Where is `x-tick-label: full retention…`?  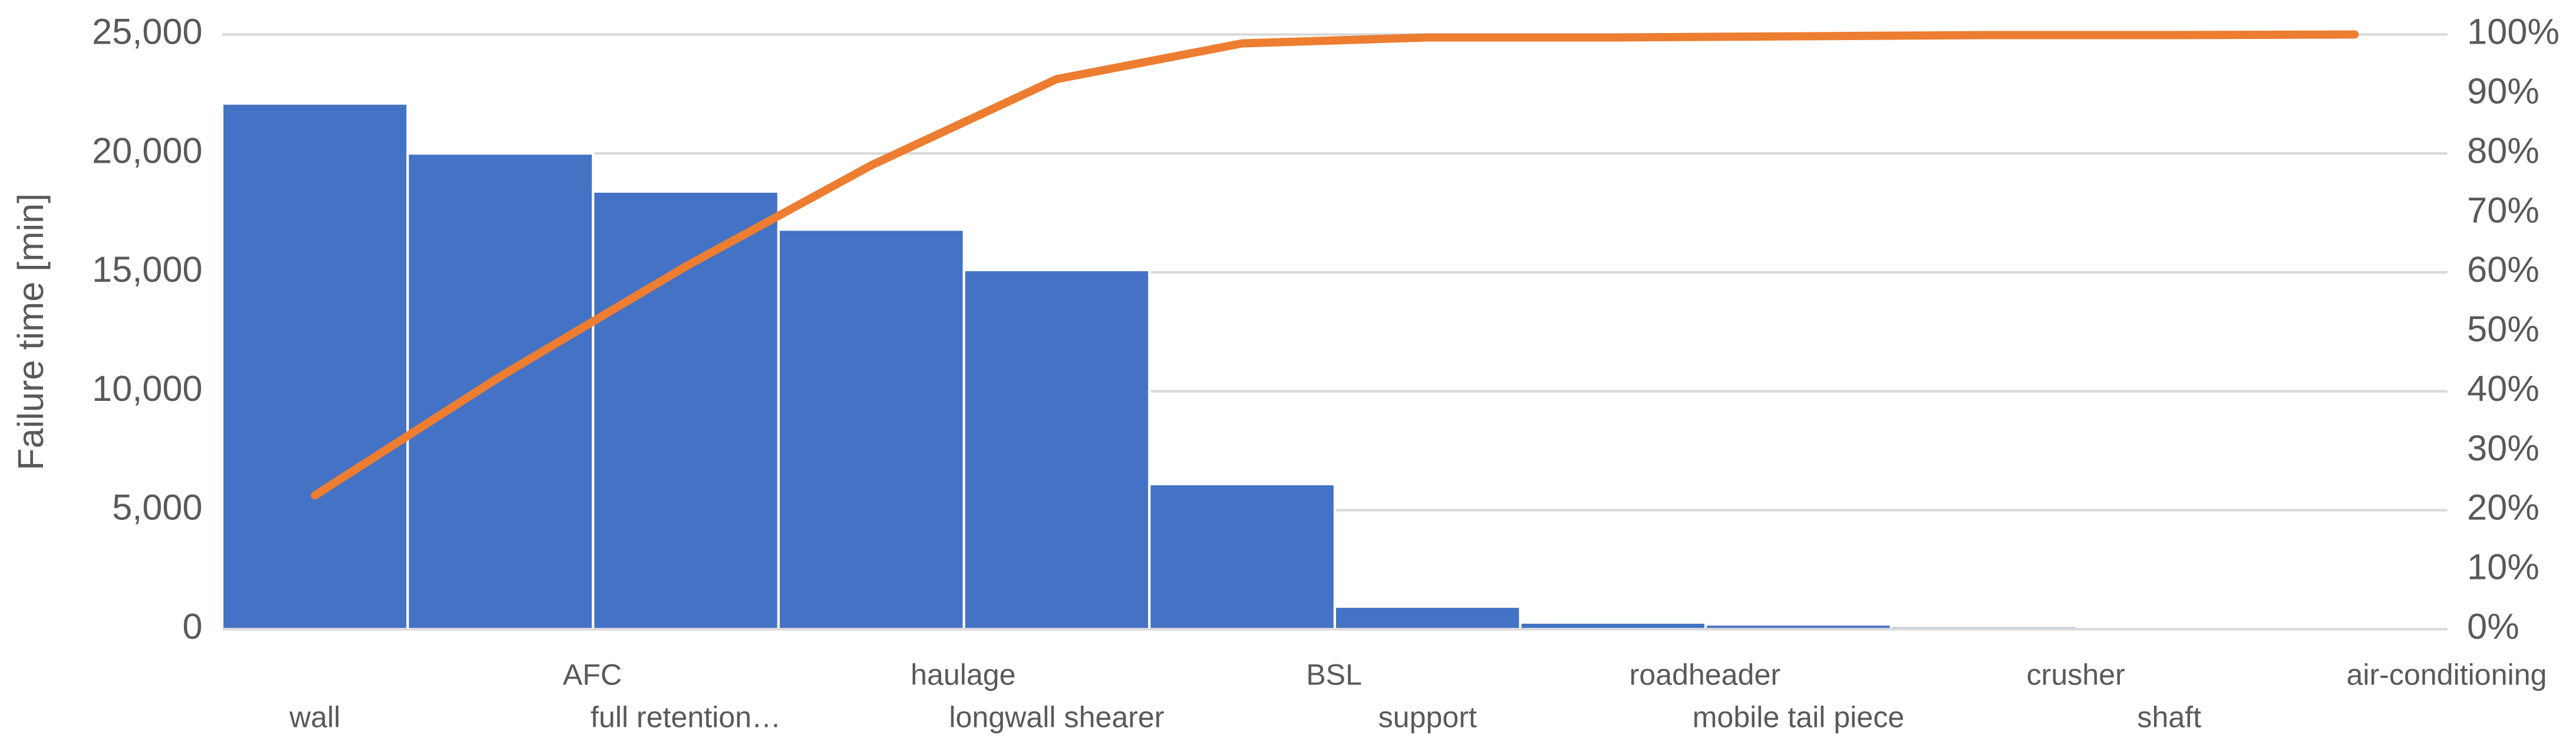
x-tick-label: full retention… is located at coordinates (686, 717).